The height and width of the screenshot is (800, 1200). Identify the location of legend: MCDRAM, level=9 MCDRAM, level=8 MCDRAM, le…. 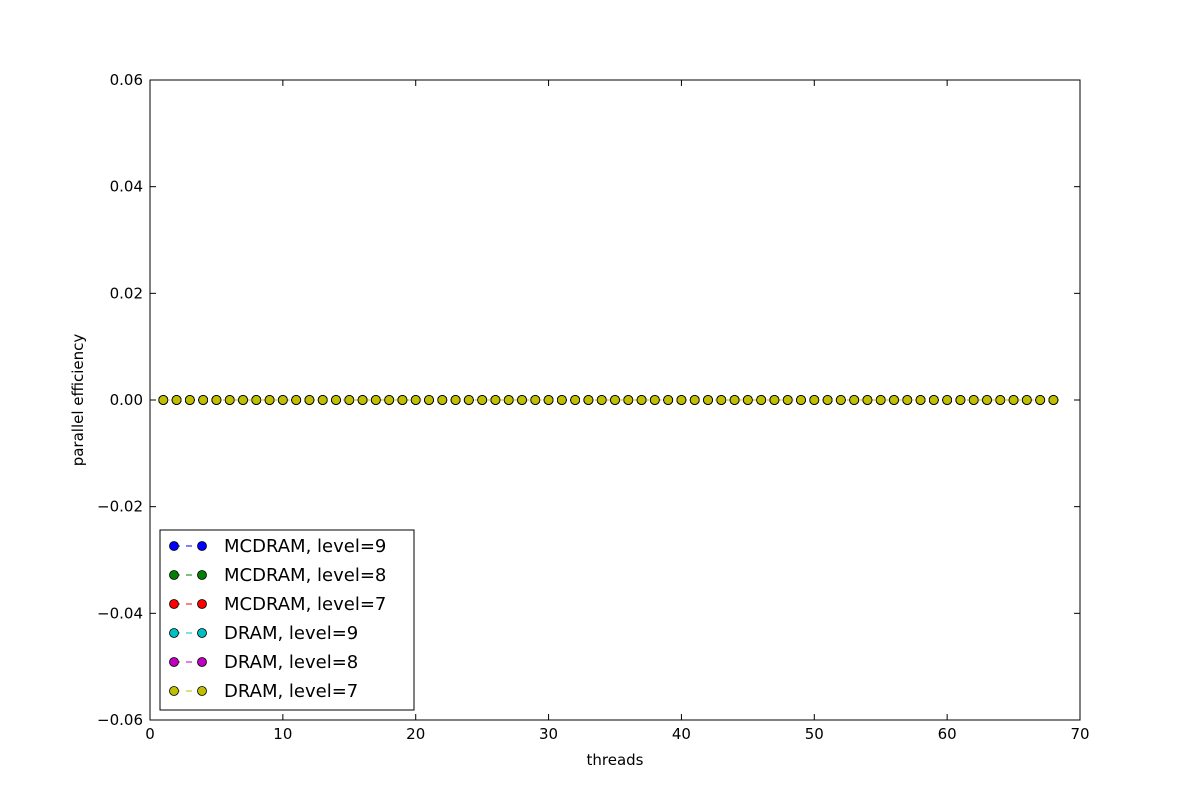
(287, 620).